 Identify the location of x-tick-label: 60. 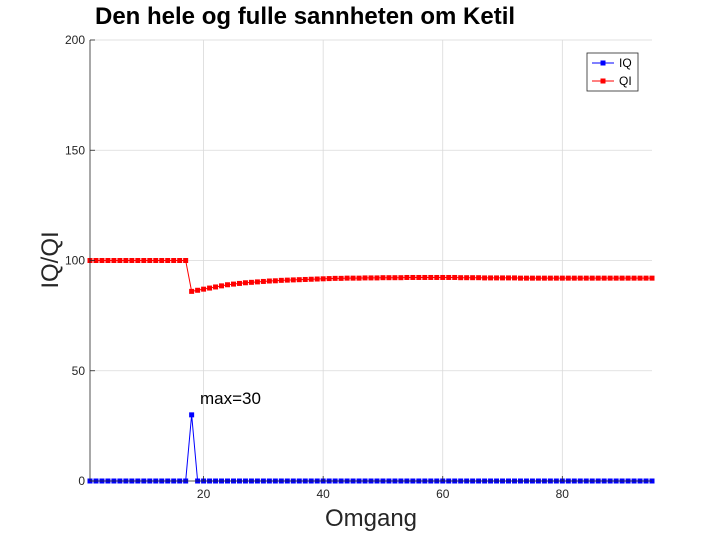
(443, 494).